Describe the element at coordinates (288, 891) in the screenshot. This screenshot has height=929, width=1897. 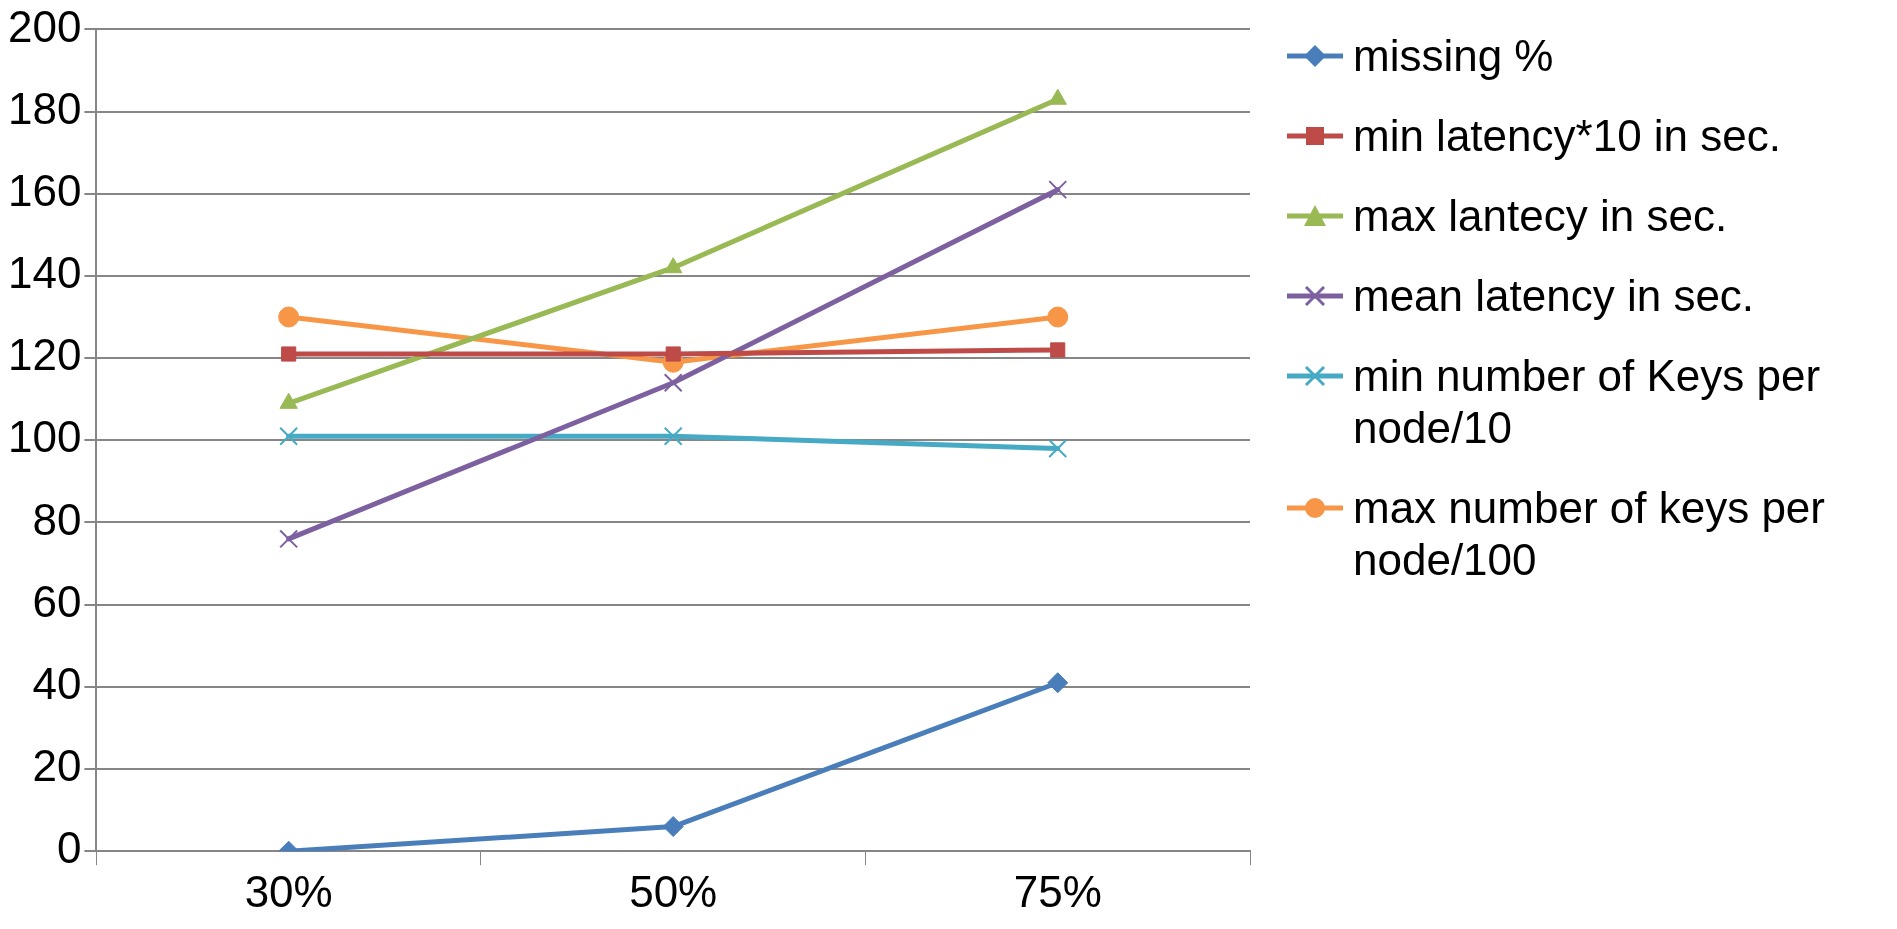
I see `x-tick-label: 30%` at that location.